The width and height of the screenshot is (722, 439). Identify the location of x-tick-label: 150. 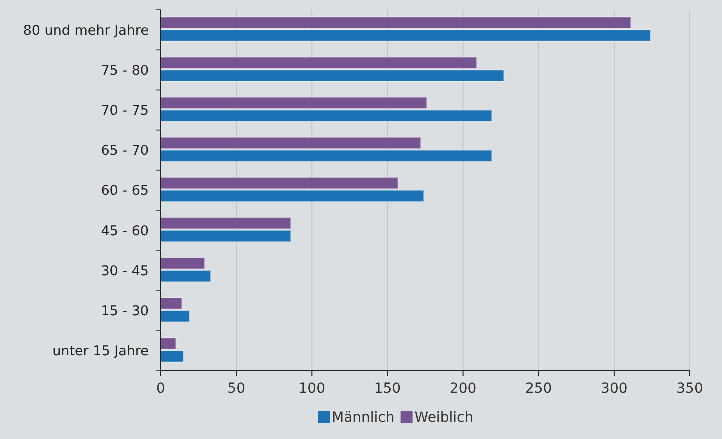
(388, 389).